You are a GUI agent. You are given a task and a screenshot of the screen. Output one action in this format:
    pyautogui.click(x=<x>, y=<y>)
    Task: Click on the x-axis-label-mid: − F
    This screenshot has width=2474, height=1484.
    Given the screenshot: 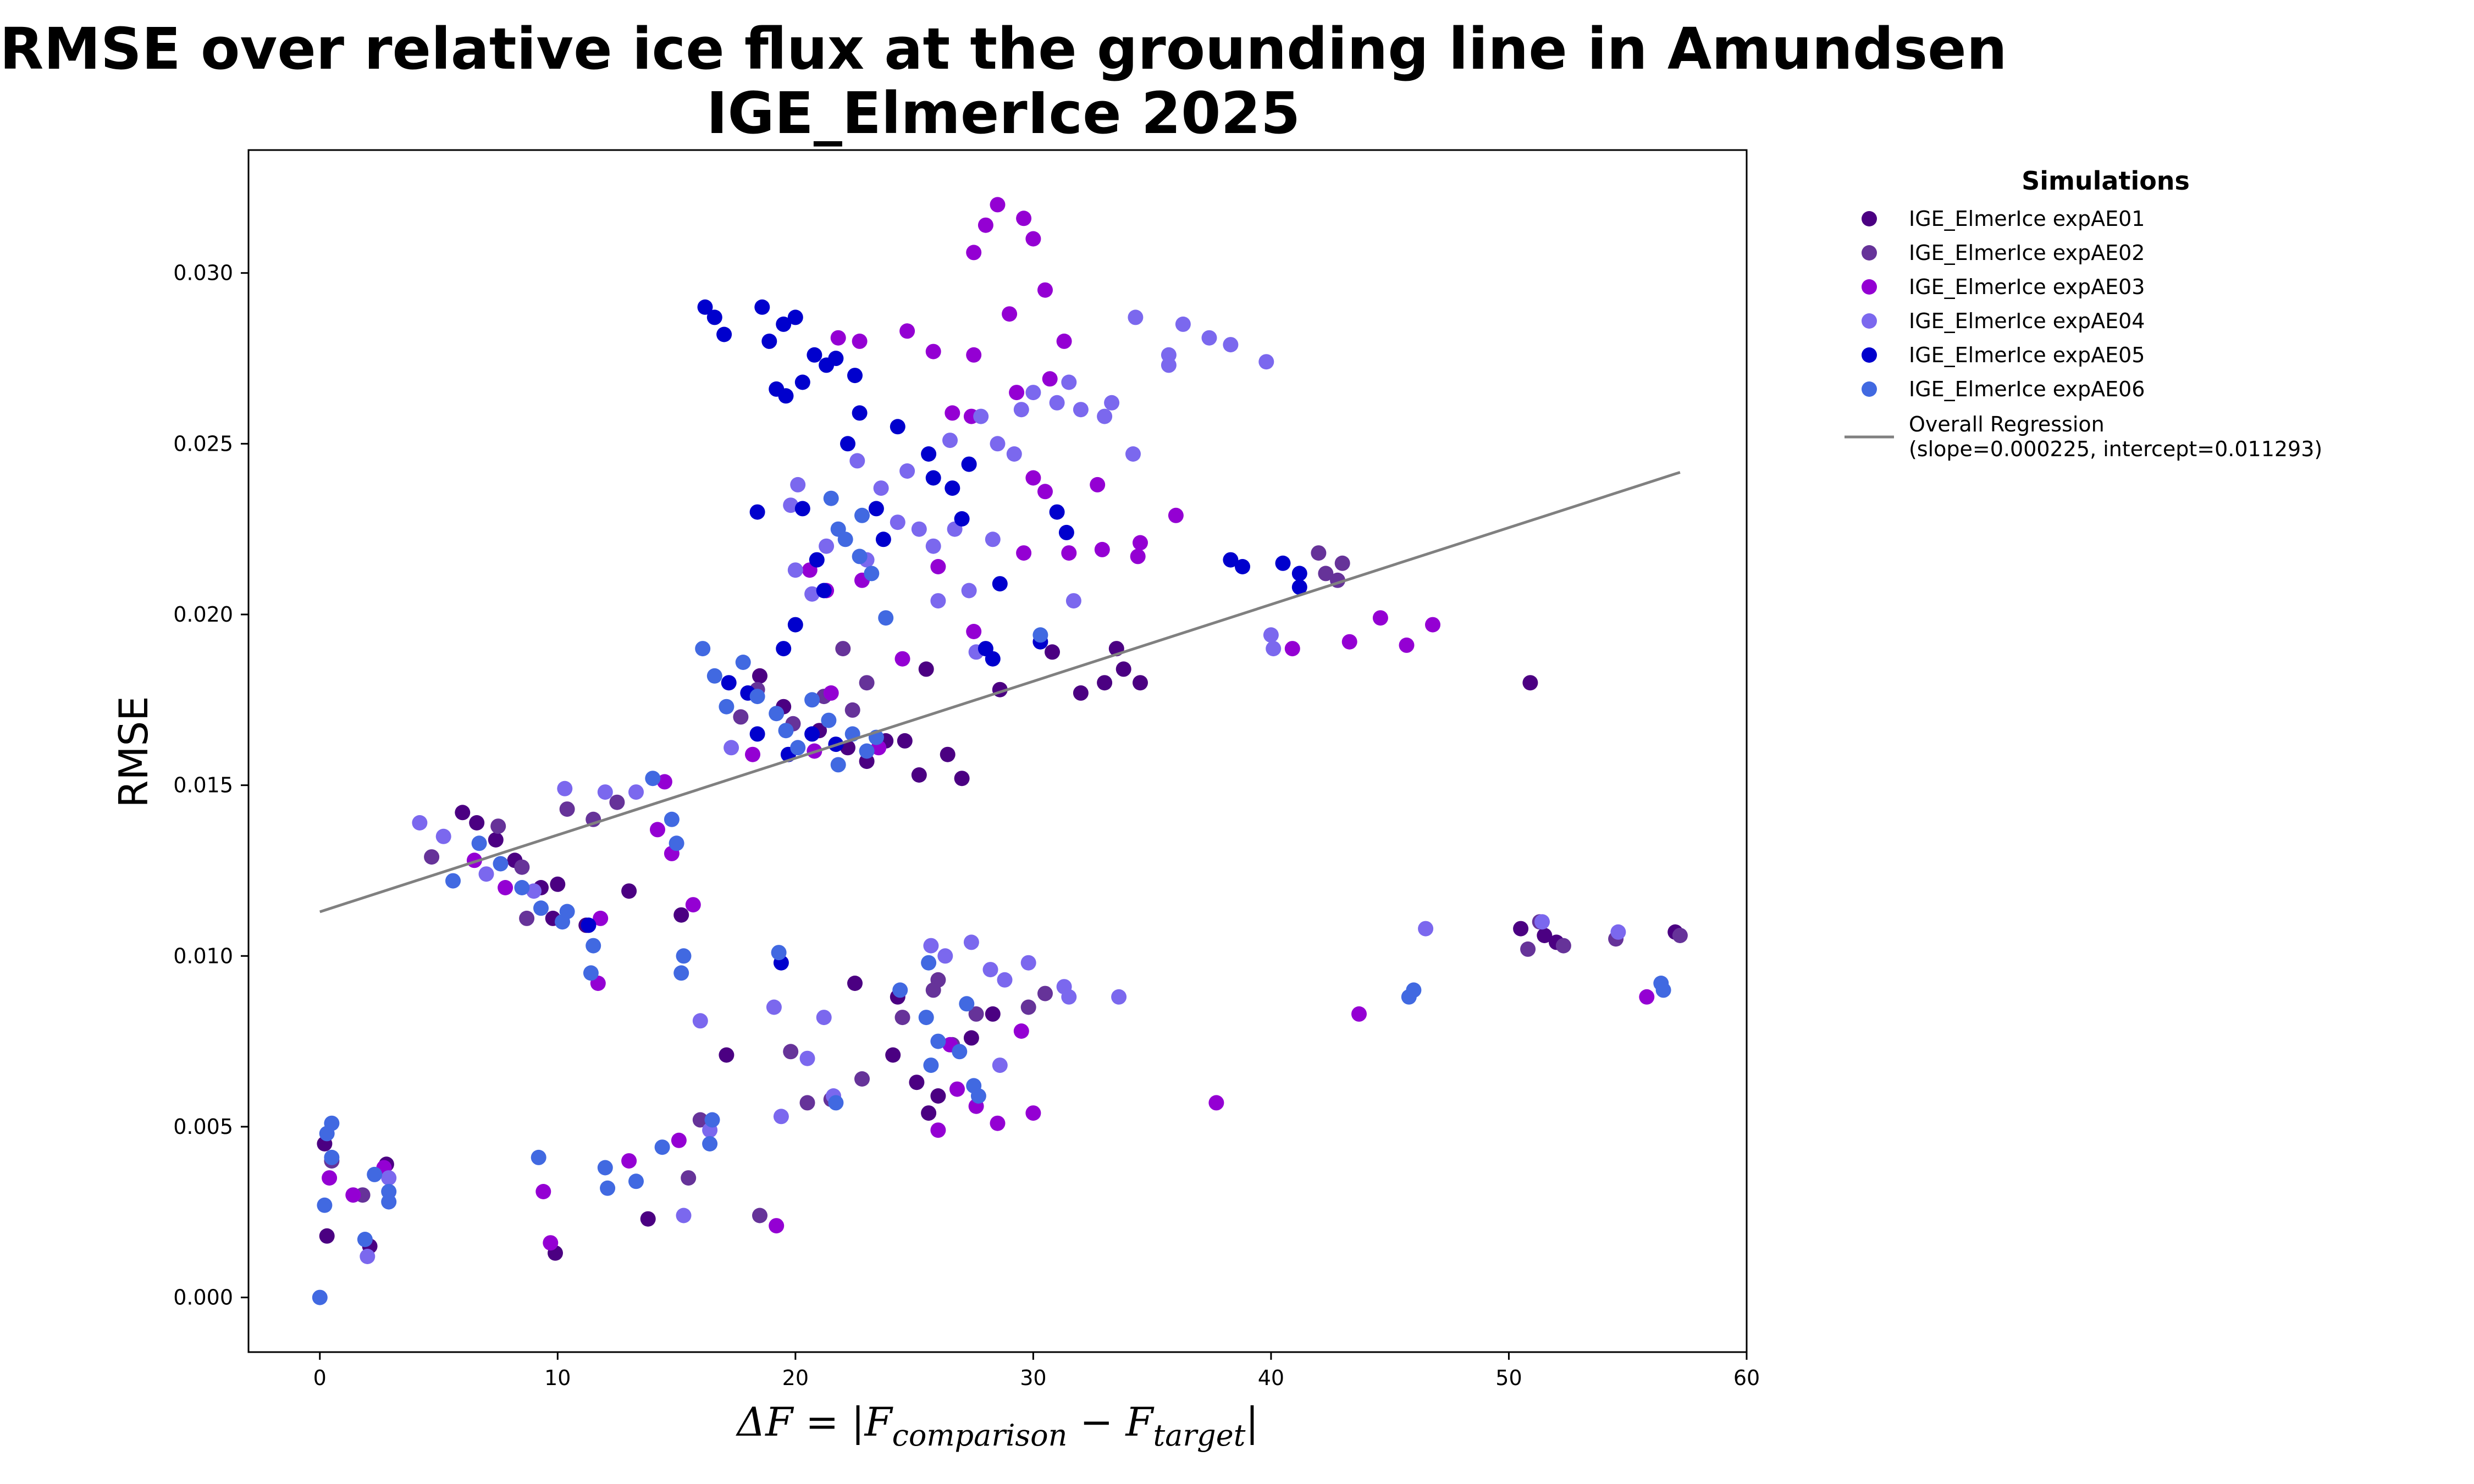 What is the action you would take?
    pyautogui.click(x=1111, y=1422)
    